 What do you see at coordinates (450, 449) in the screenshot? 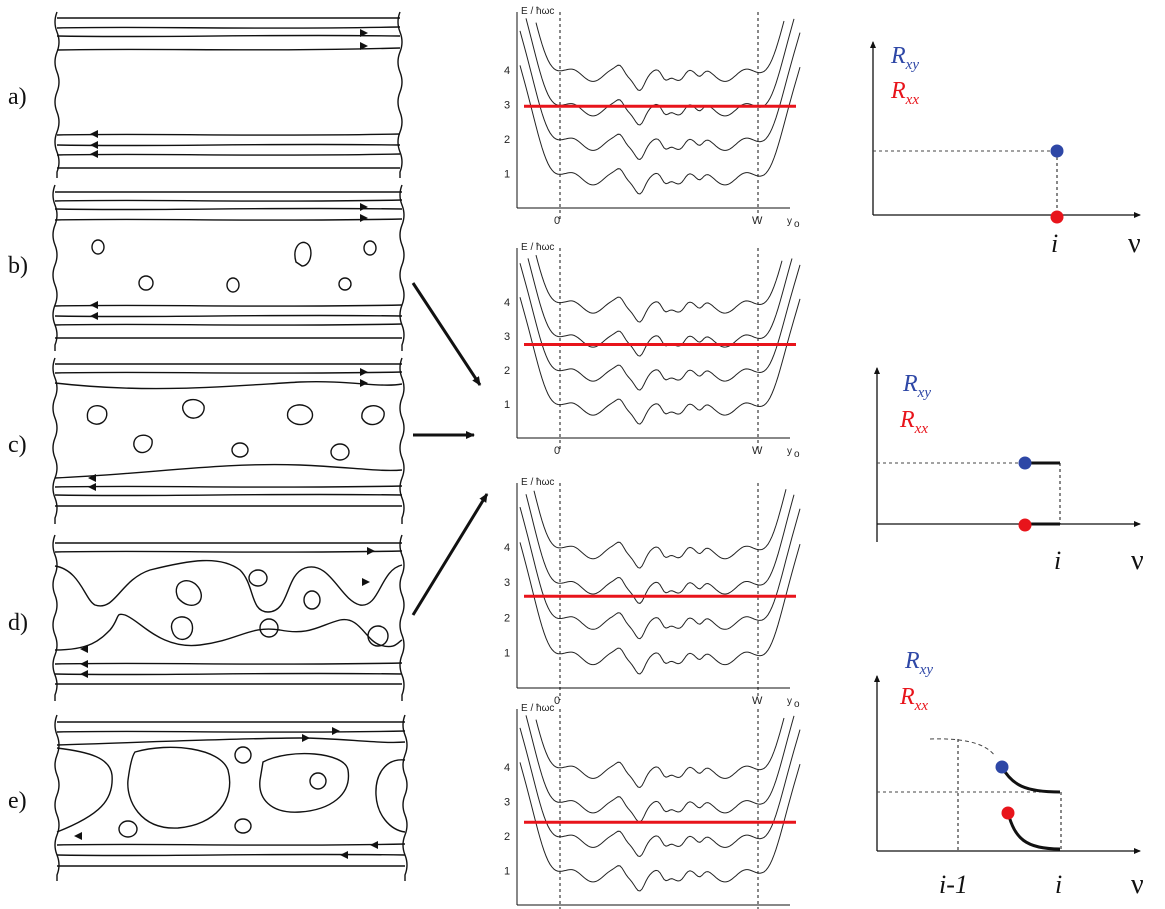
I see `connector-arrows` at bounding box center [450, 449].